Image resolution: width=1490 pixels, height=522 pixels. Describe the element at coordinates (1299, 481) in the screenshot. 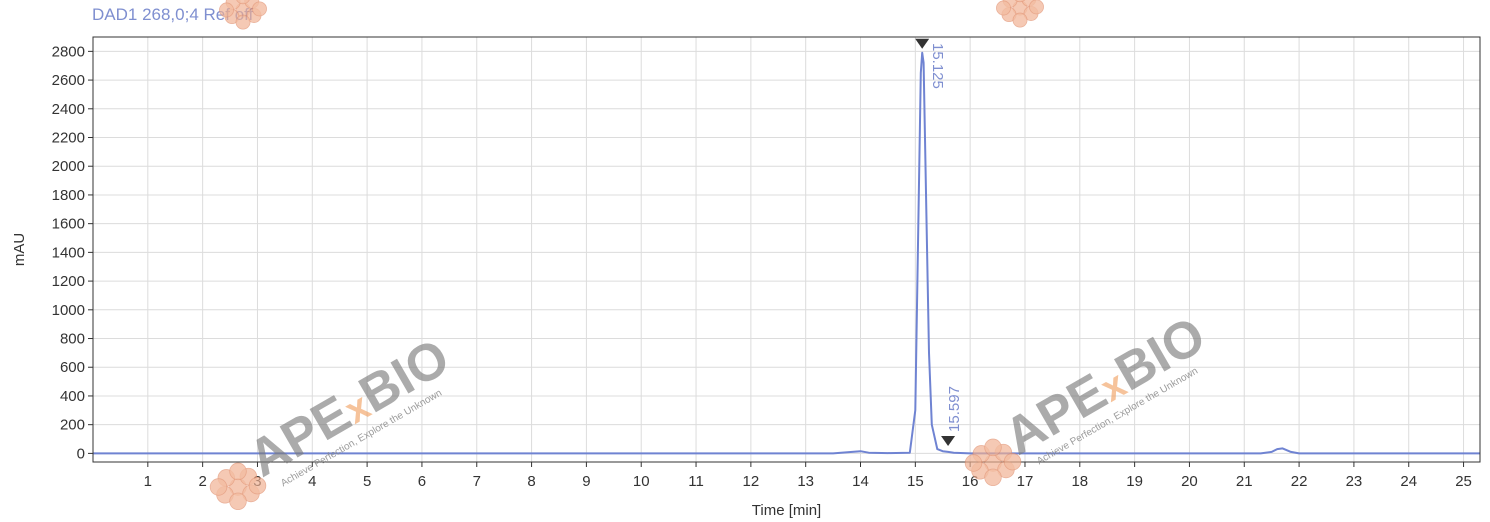

I see `x-tick-label: 22` at that location.